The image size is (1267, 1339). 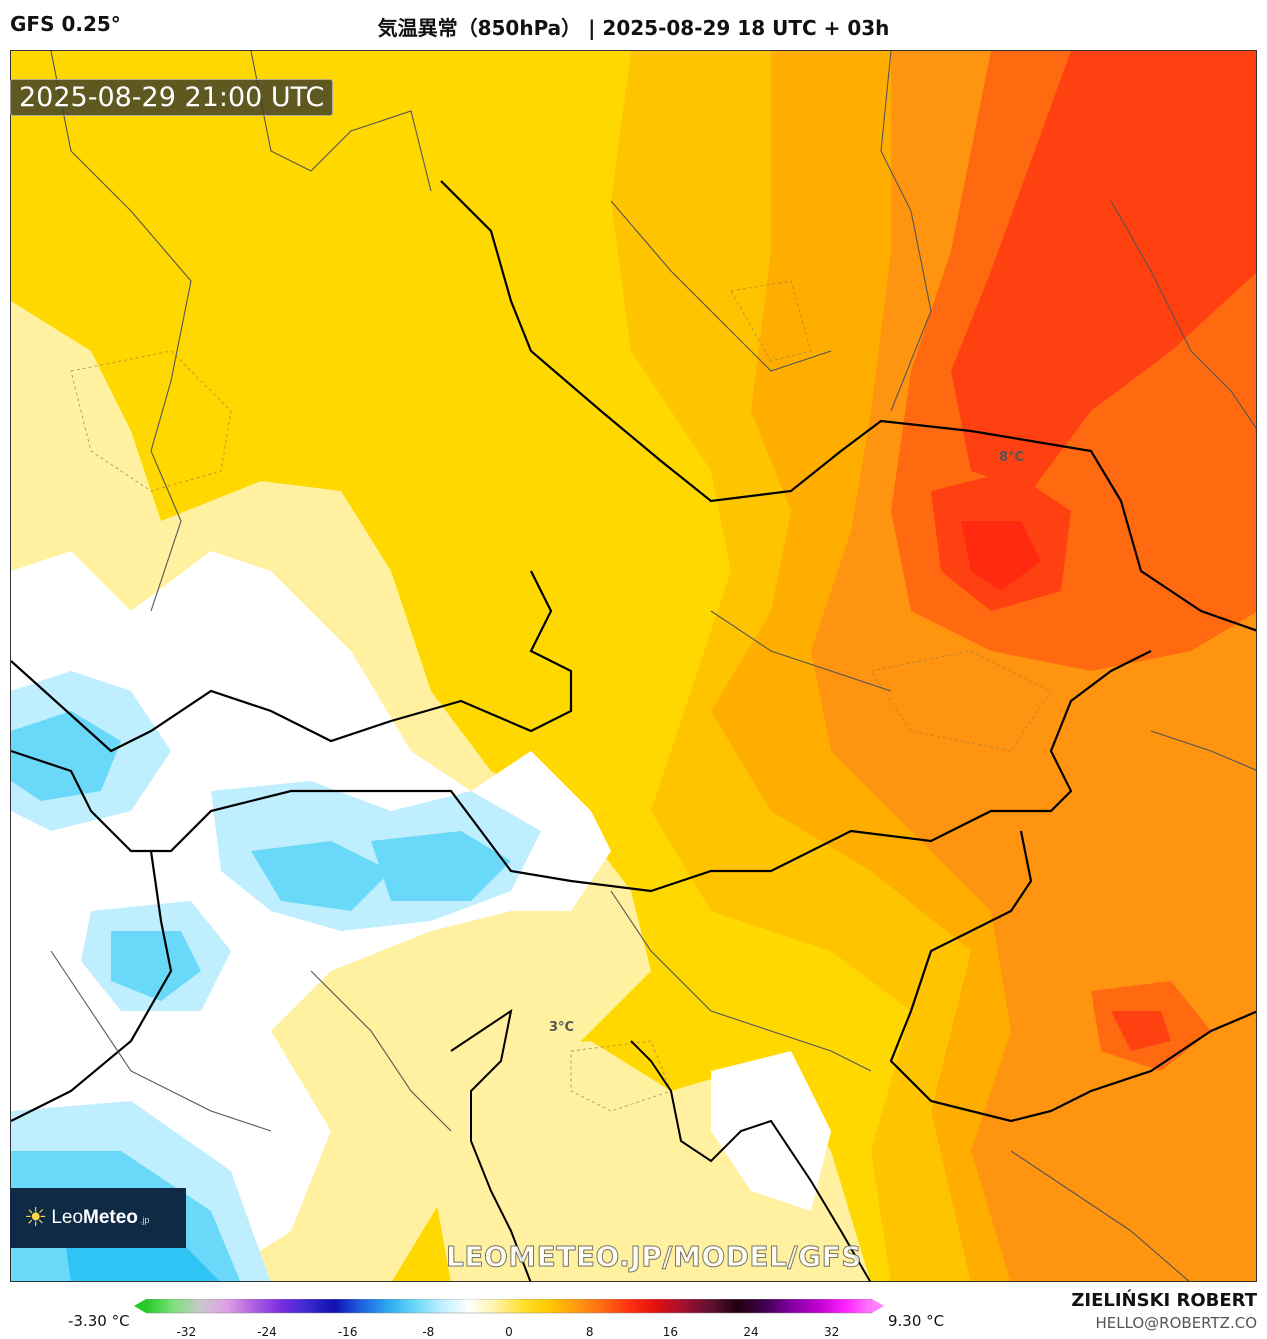 I want to click on colorbar-gradient, so click(x=509, y=1306).